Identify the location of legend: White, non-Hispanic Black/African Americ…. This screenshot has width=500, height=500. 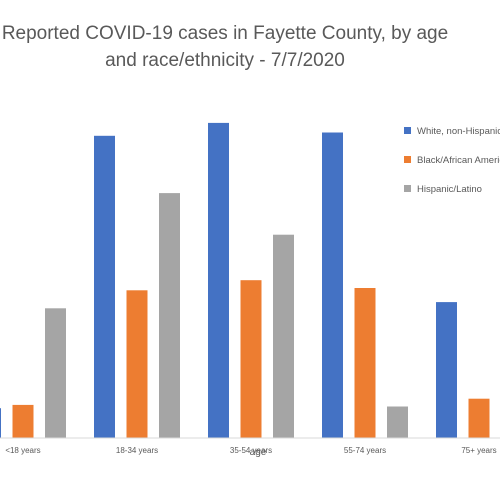
(452, 169).